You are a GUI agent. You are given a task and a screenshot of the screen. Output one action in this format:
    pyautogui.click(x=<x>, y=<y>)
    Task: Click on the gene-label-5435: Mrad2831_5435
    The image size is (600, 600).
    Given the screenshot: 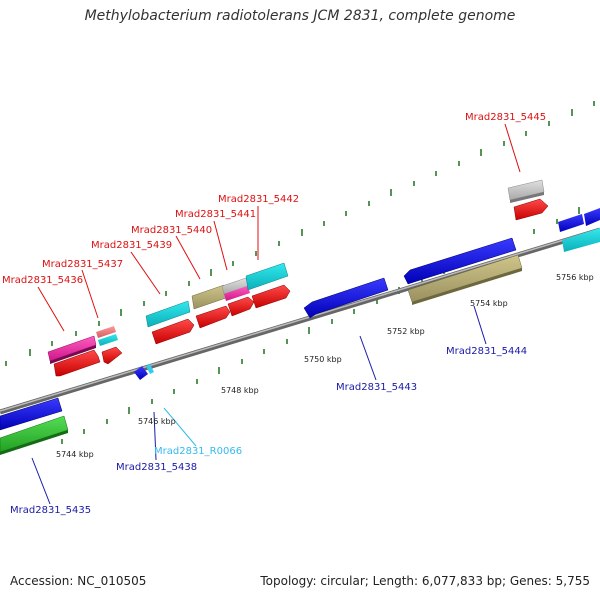 What is the action you would take?
    pyautogui.click(x=50, y=510)
    